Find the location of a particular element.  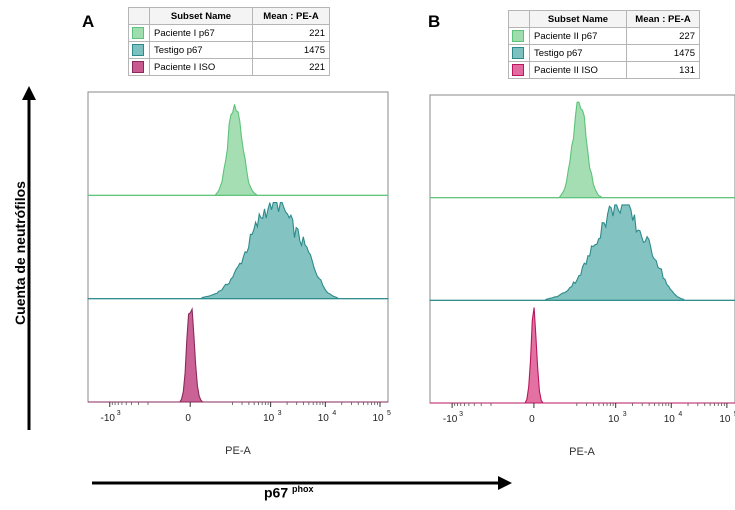

legend-header-row: Subset Name Mean : PE-A is located at coordinates (604, 19).